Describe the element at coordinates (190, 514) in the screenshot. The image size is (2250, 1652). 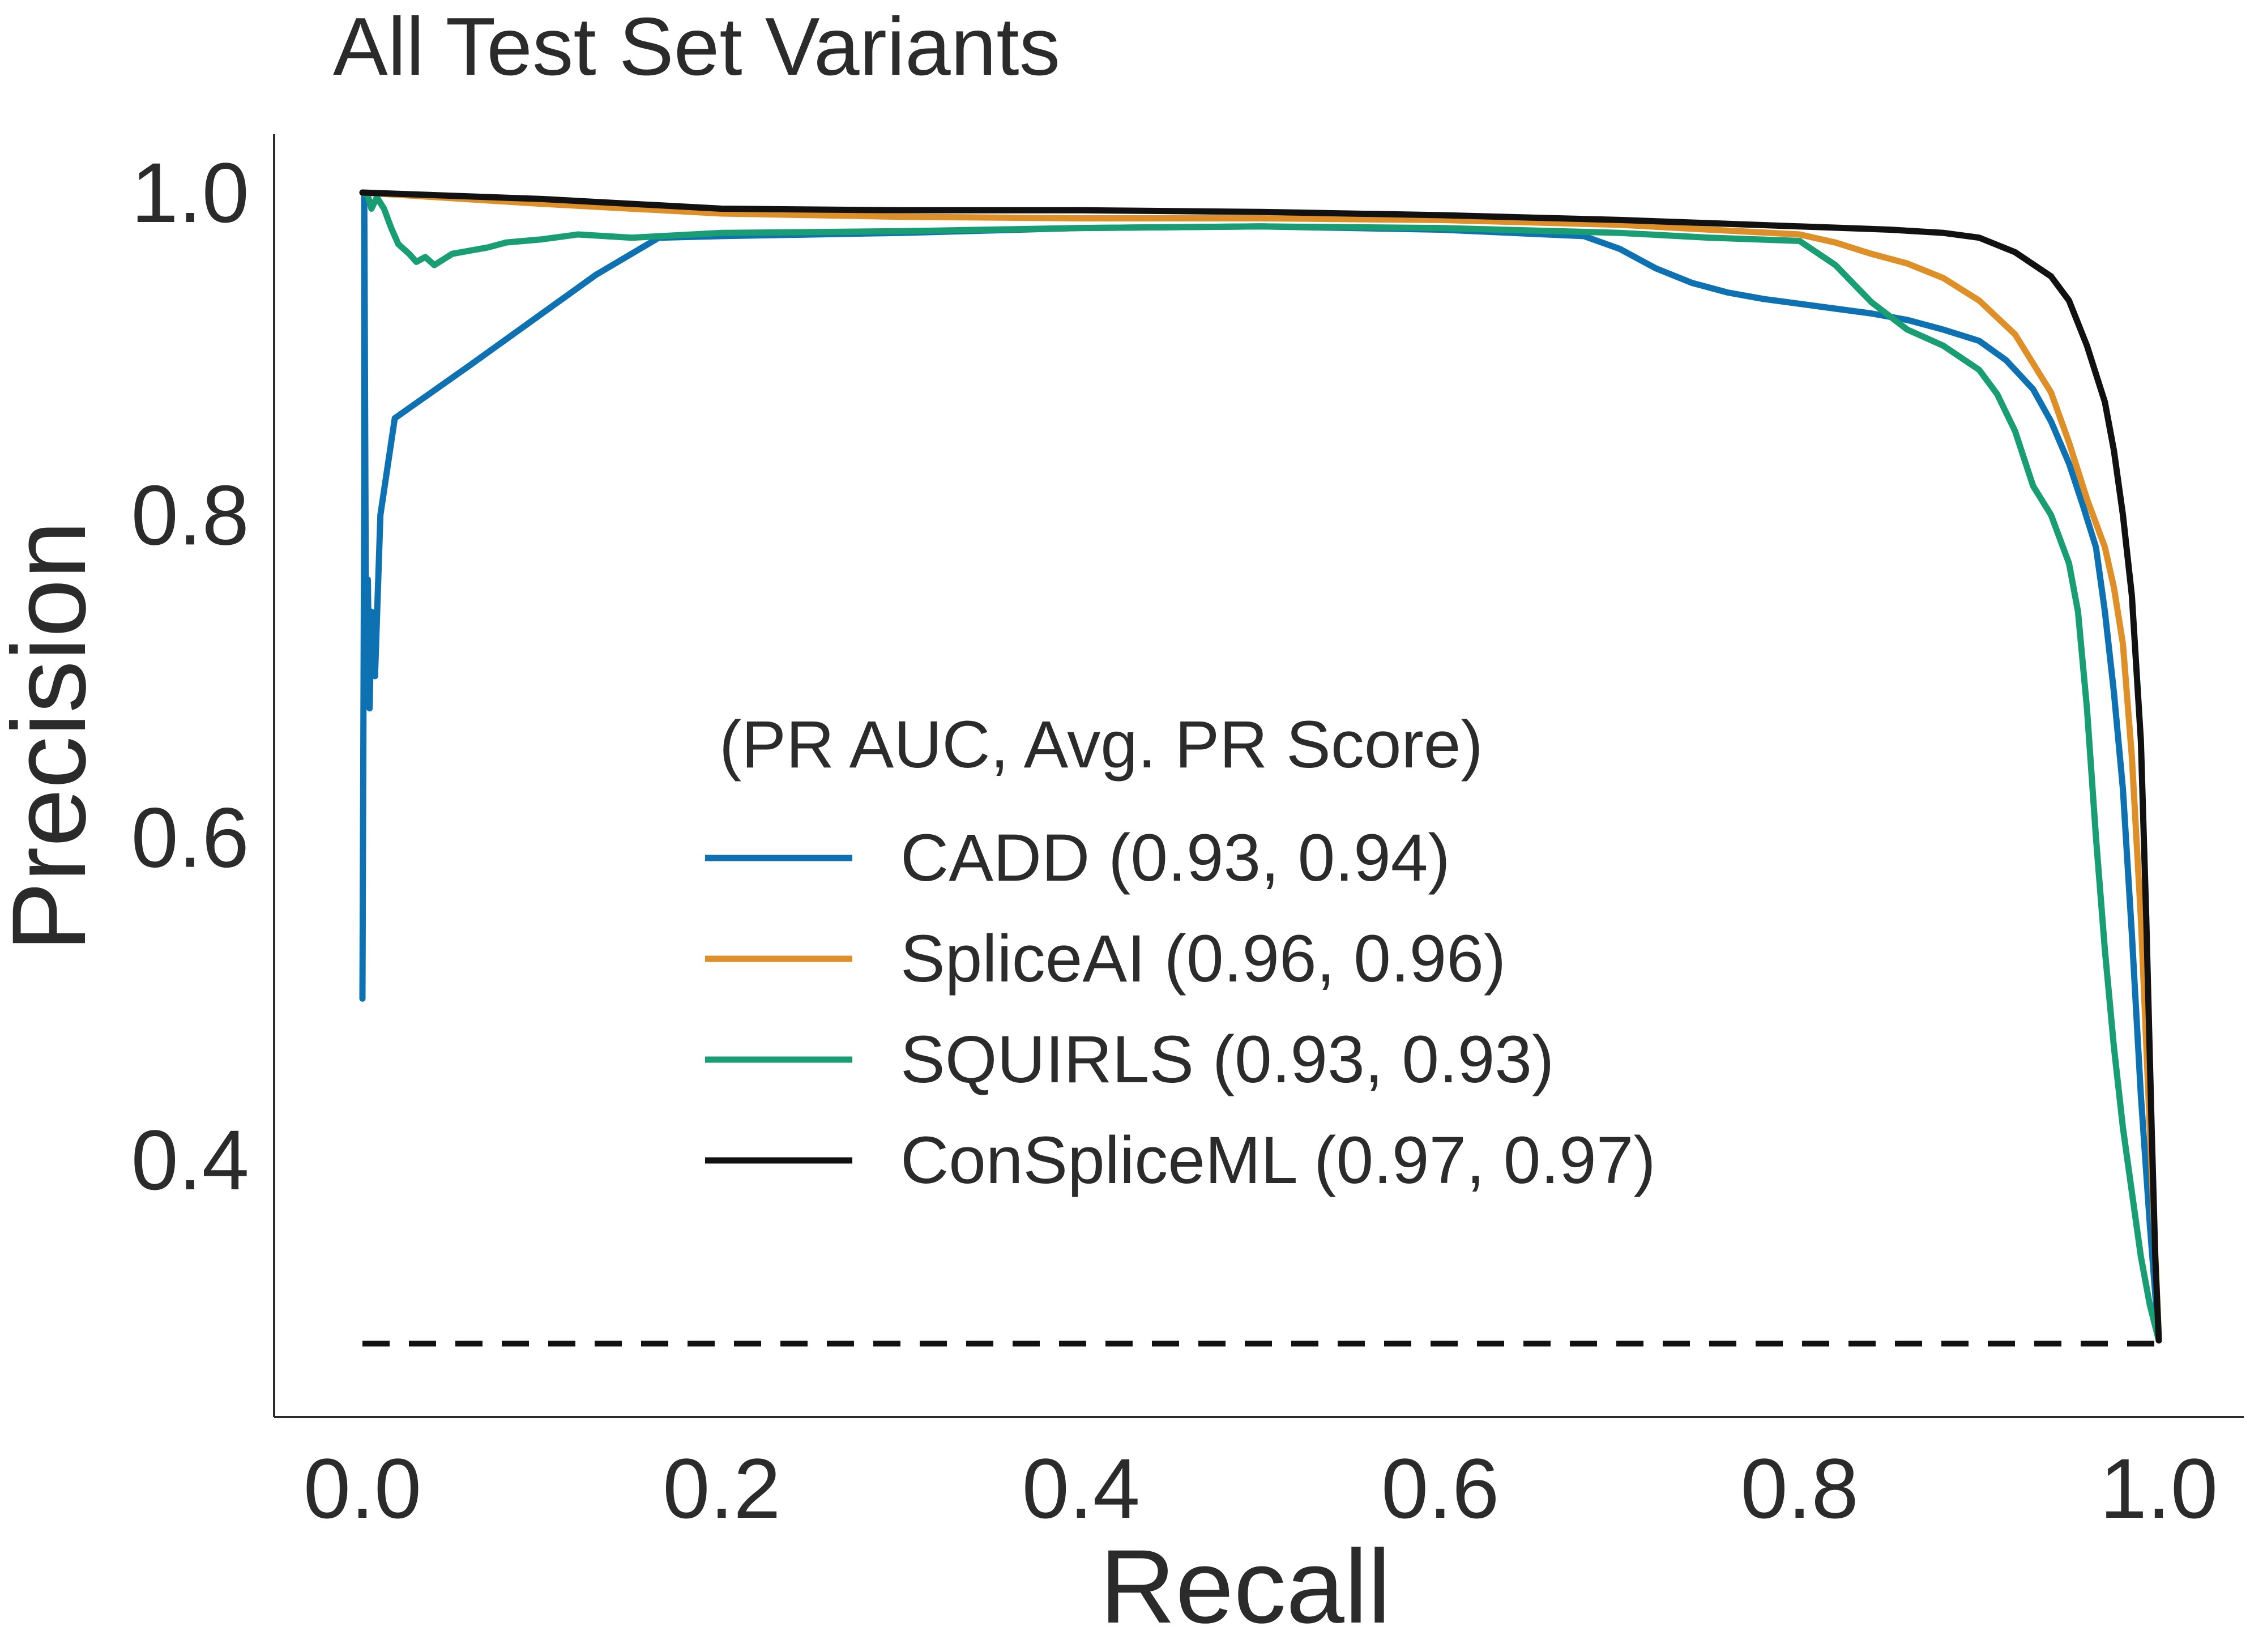
I see `y-tick-label: 0.8` at that location.